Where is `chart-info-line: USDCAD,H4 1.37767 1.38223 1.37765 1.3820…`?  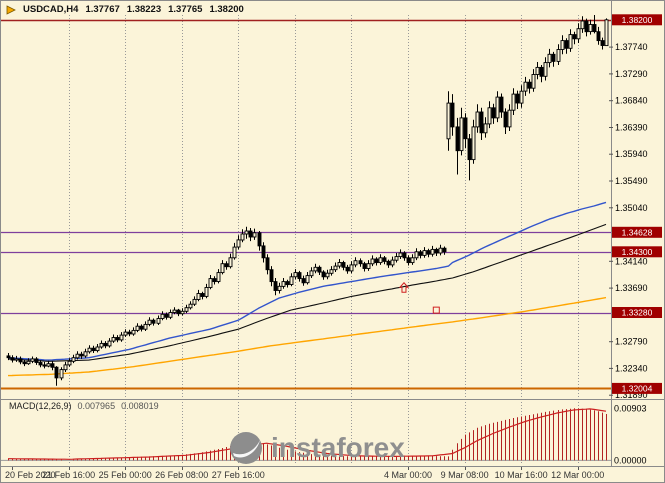 chart-info-line: USDCAD,H4 1.37767 1.38223 1.37765 1.3820… is located at coordinates (125, 9).